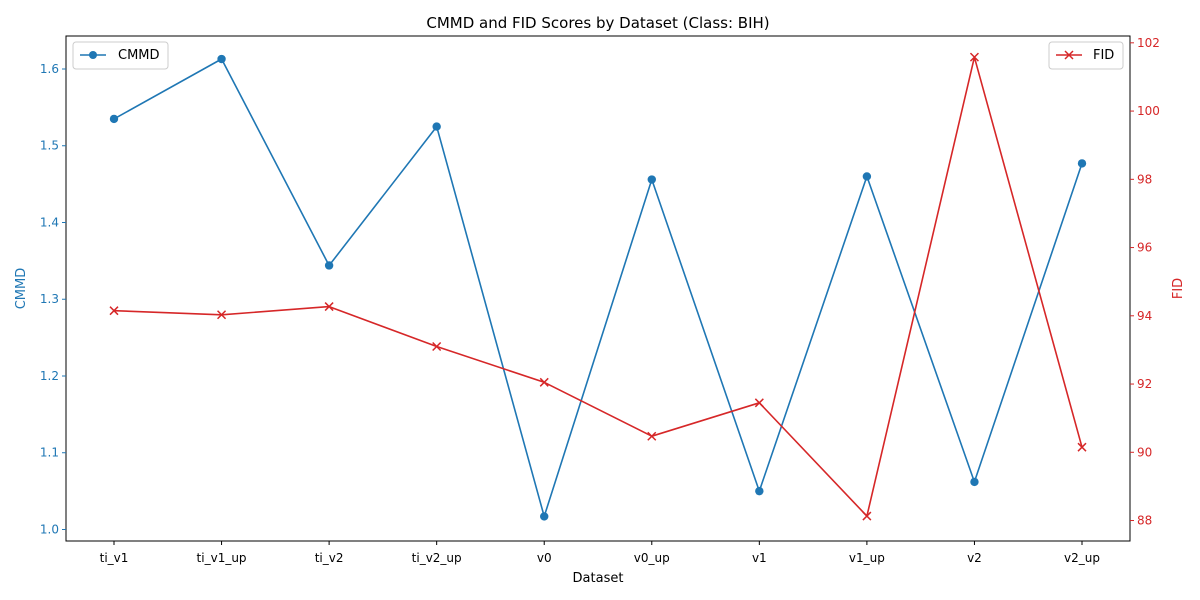  What do you see at coordinates (49, 376) in the screenshot?
I see `y-left-tick-label: 1.2` at bounding box center [49, 376].